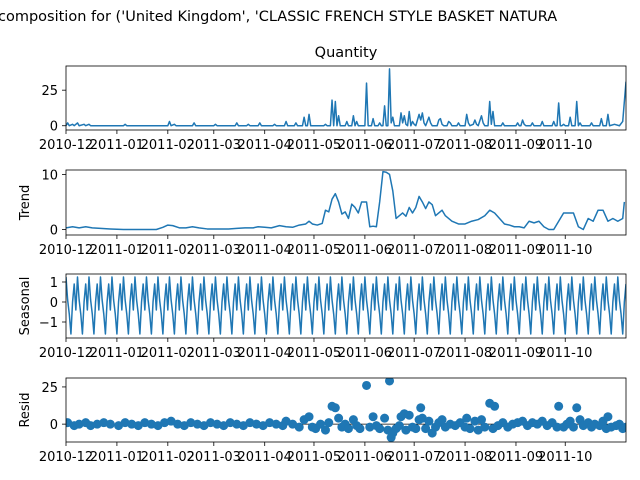 This screenshot has height=480, width=640. What do you see at coordinates (25, 306) in the screenshot?
I see `y-axis-label: Seasonal` at bounding box center [25, 306].